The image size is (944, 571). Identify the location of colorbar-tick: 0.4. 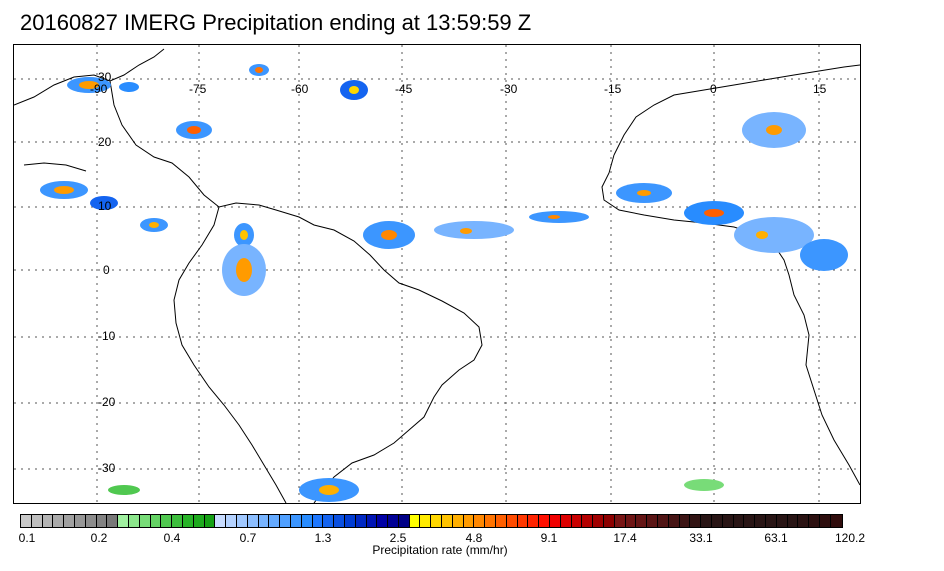
(172, 538).